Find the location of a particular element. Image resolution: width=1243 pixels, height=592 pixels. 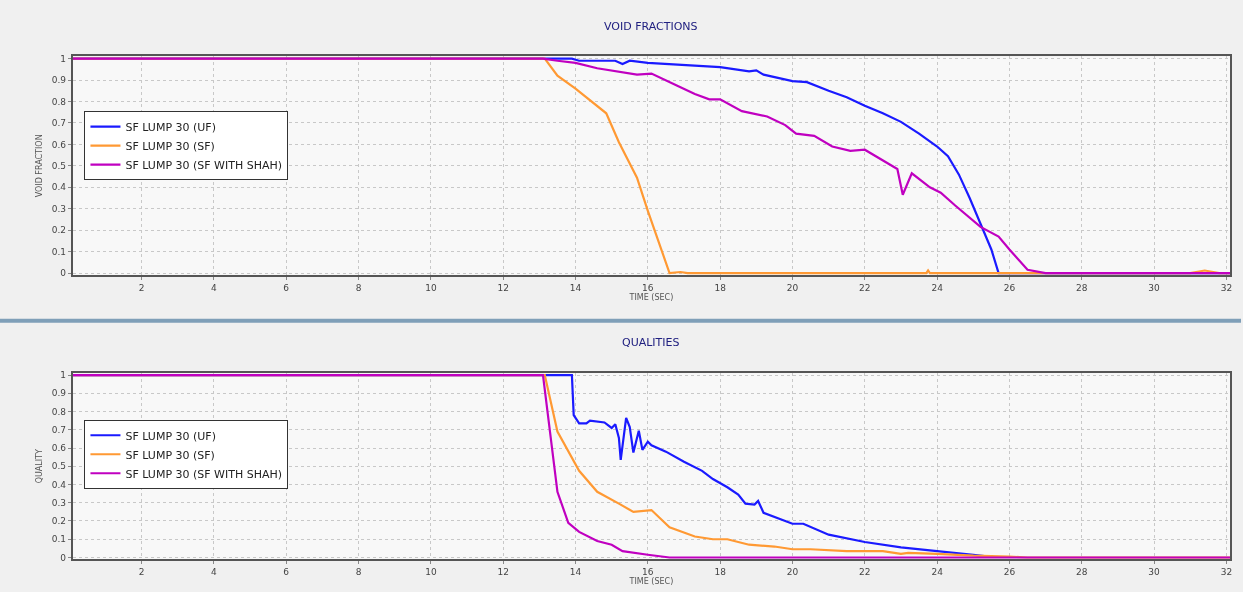

y-axis-title: VOID FRACTION is located at coordinates (39, 166).